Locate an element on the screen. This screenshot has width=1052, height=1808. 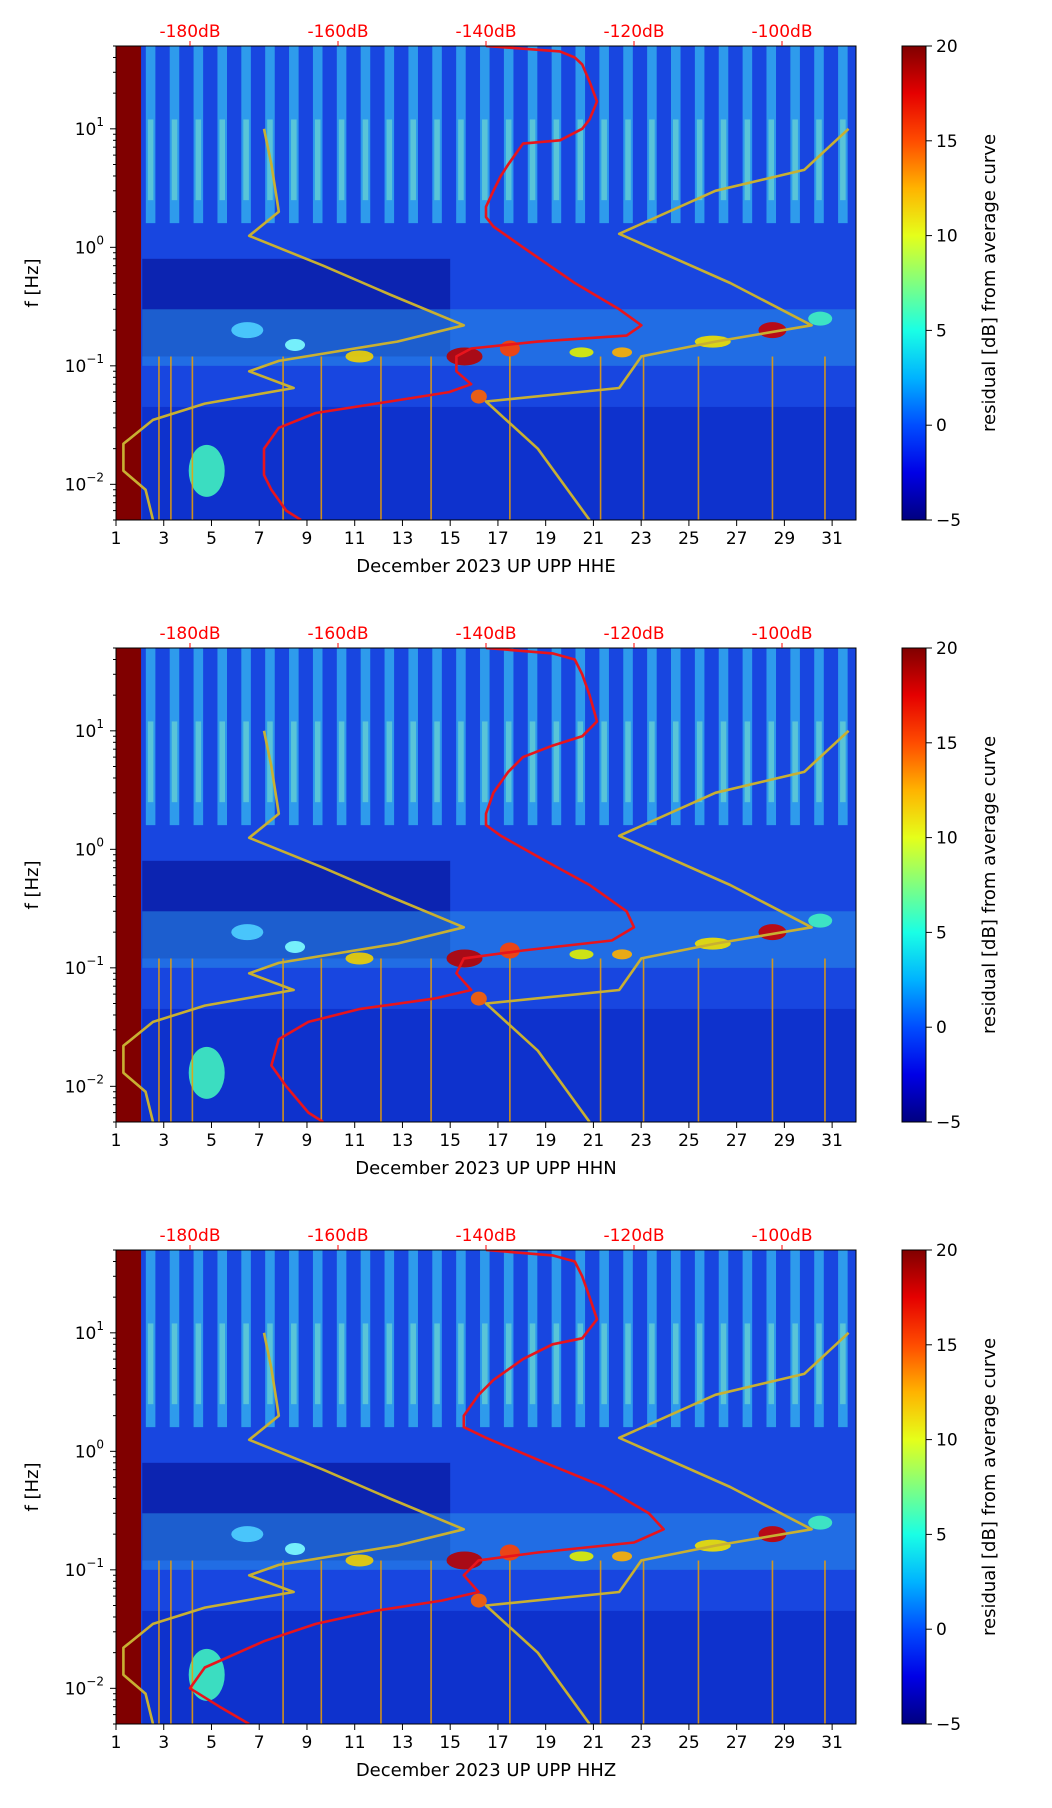
x-tick-label: 5 is located at coordinates (211, 539).